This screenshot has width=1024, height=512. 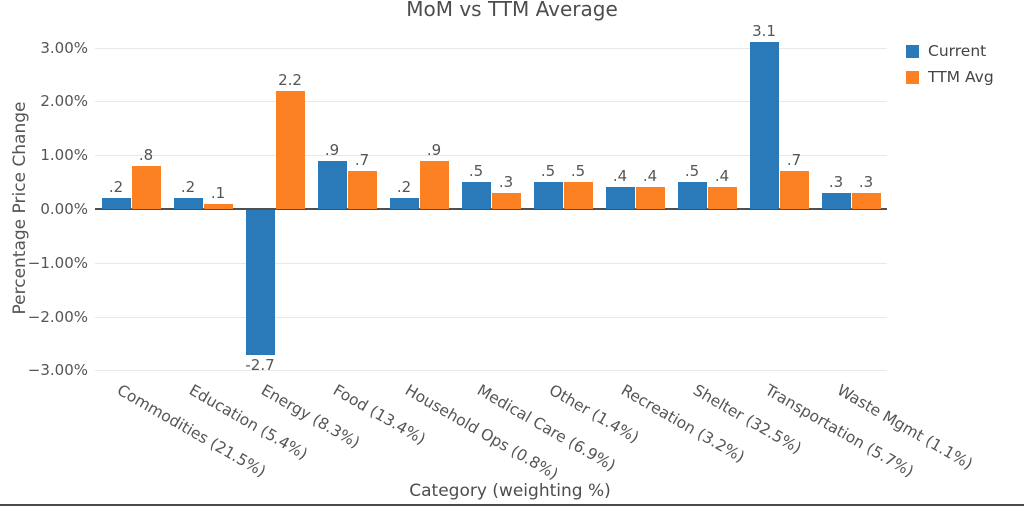 I want to click on x-axis-zero-line, so click(x=491, y=209).